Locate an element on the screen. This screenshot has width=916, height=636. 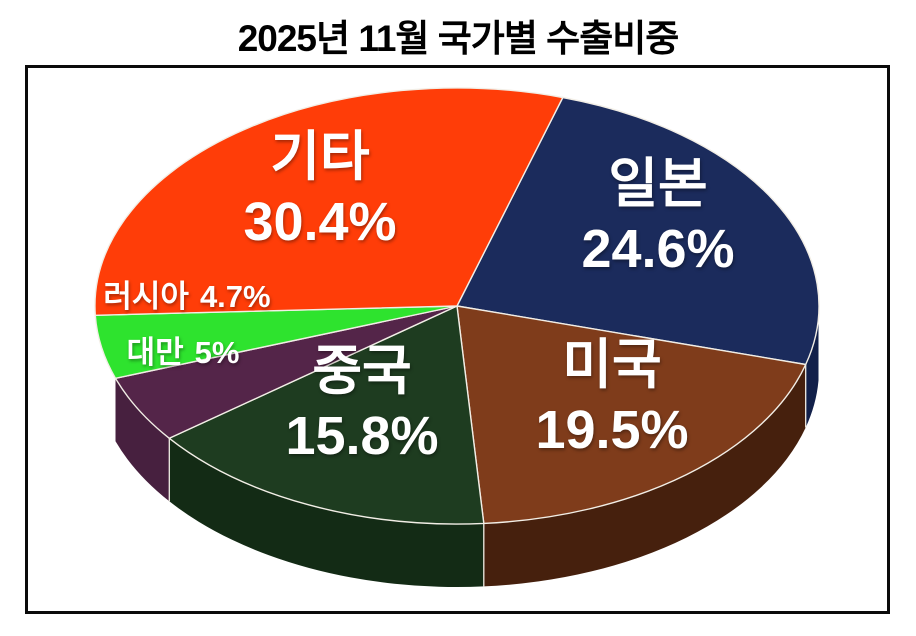
slice-value-china: 15.8% is located at coordinates (362, 436).